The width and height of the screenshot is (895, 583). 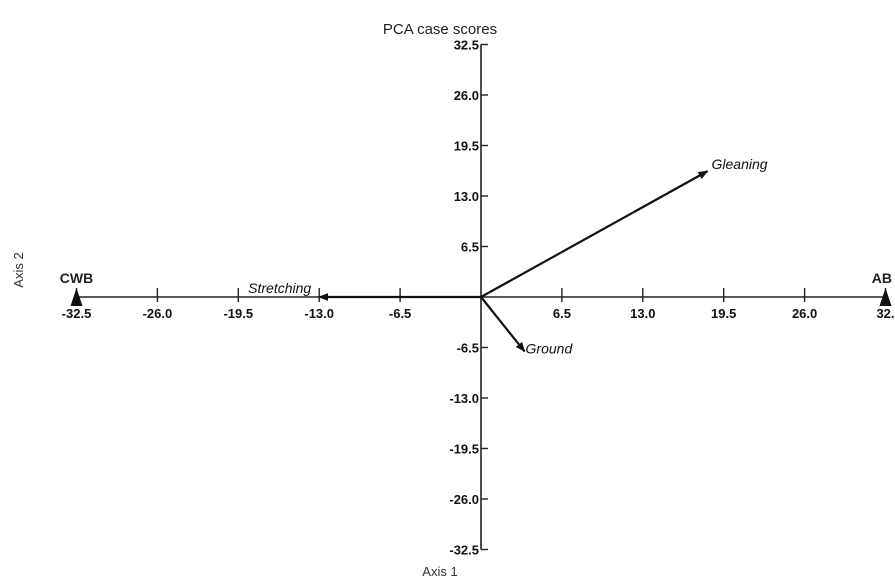 What do you see at coordinates (466, 146) in the screenshot?
I see `y-tick-label: 19.5` at bounding box center [466, 146].